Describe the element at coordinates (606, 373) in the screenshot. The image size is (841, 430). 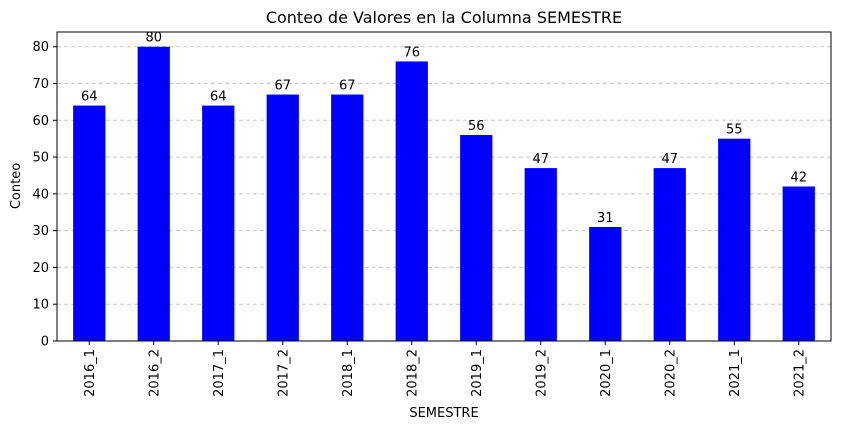
I see `x-tick-label-2020_1: 2020_1` at that location.